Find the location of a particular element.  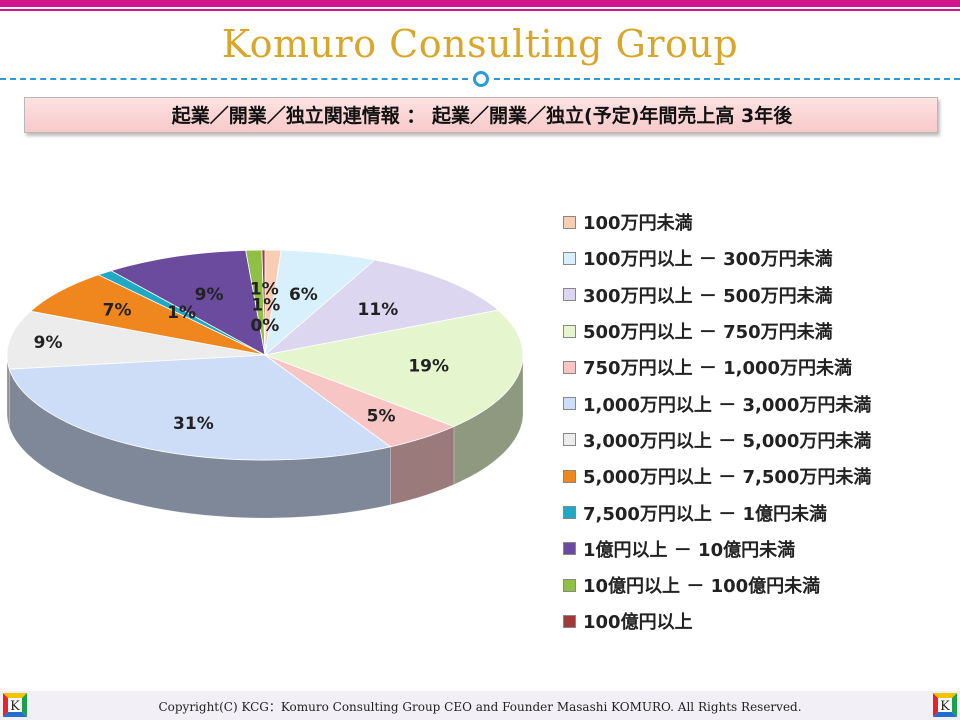

header-divider-left is located at coordinates (234, 79).